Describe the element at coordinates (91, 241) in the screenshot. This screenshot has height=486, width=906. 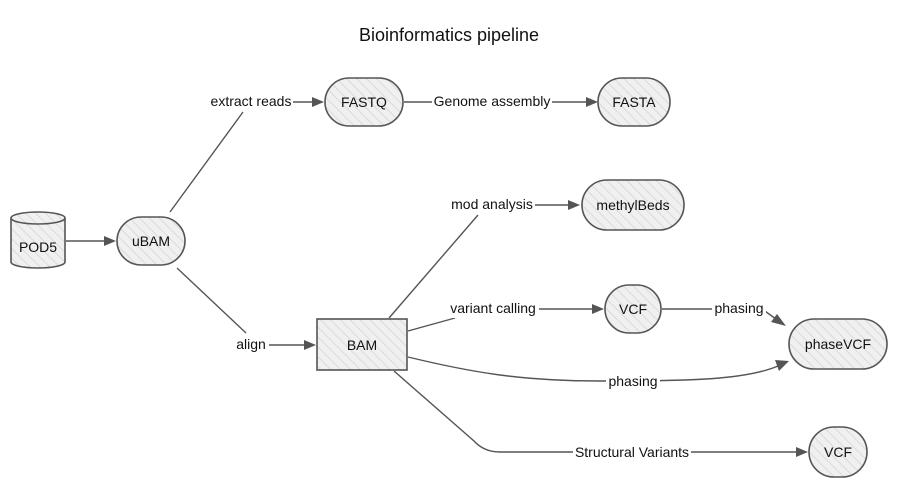
I see `edge-pod5-ubam` at that location.